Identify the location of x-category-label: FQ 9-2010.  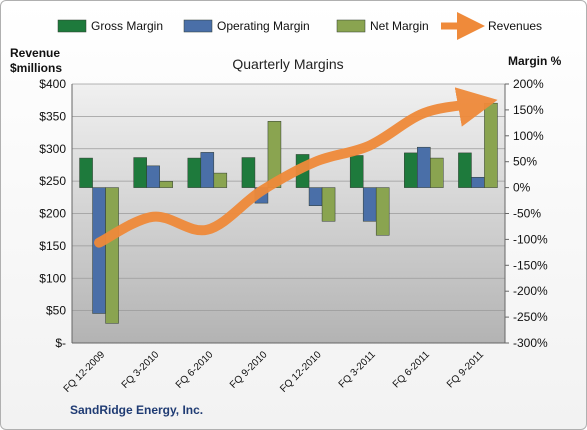
(249, 370).